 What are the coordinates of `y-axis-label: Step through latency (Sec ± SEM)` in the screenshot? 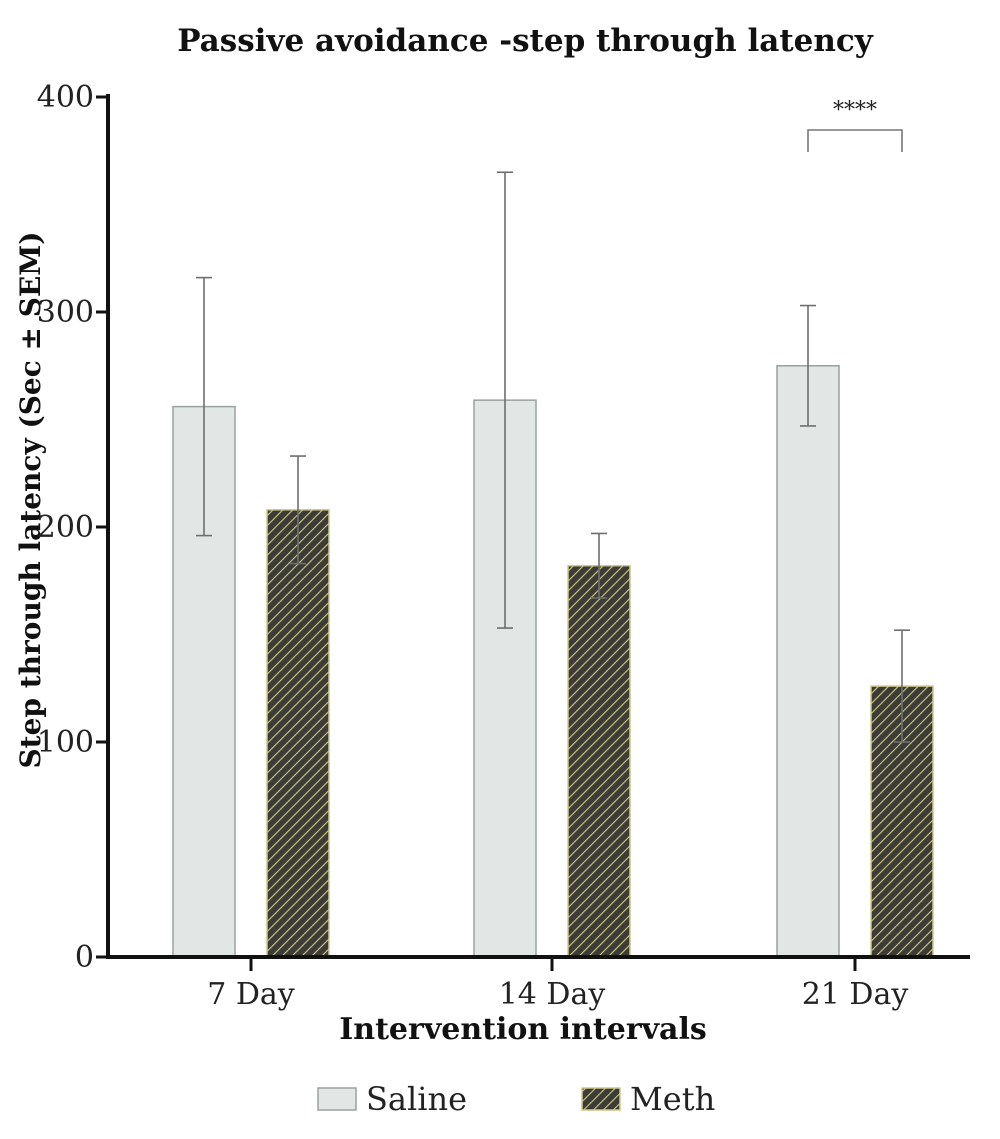 It's located at (30, 499).